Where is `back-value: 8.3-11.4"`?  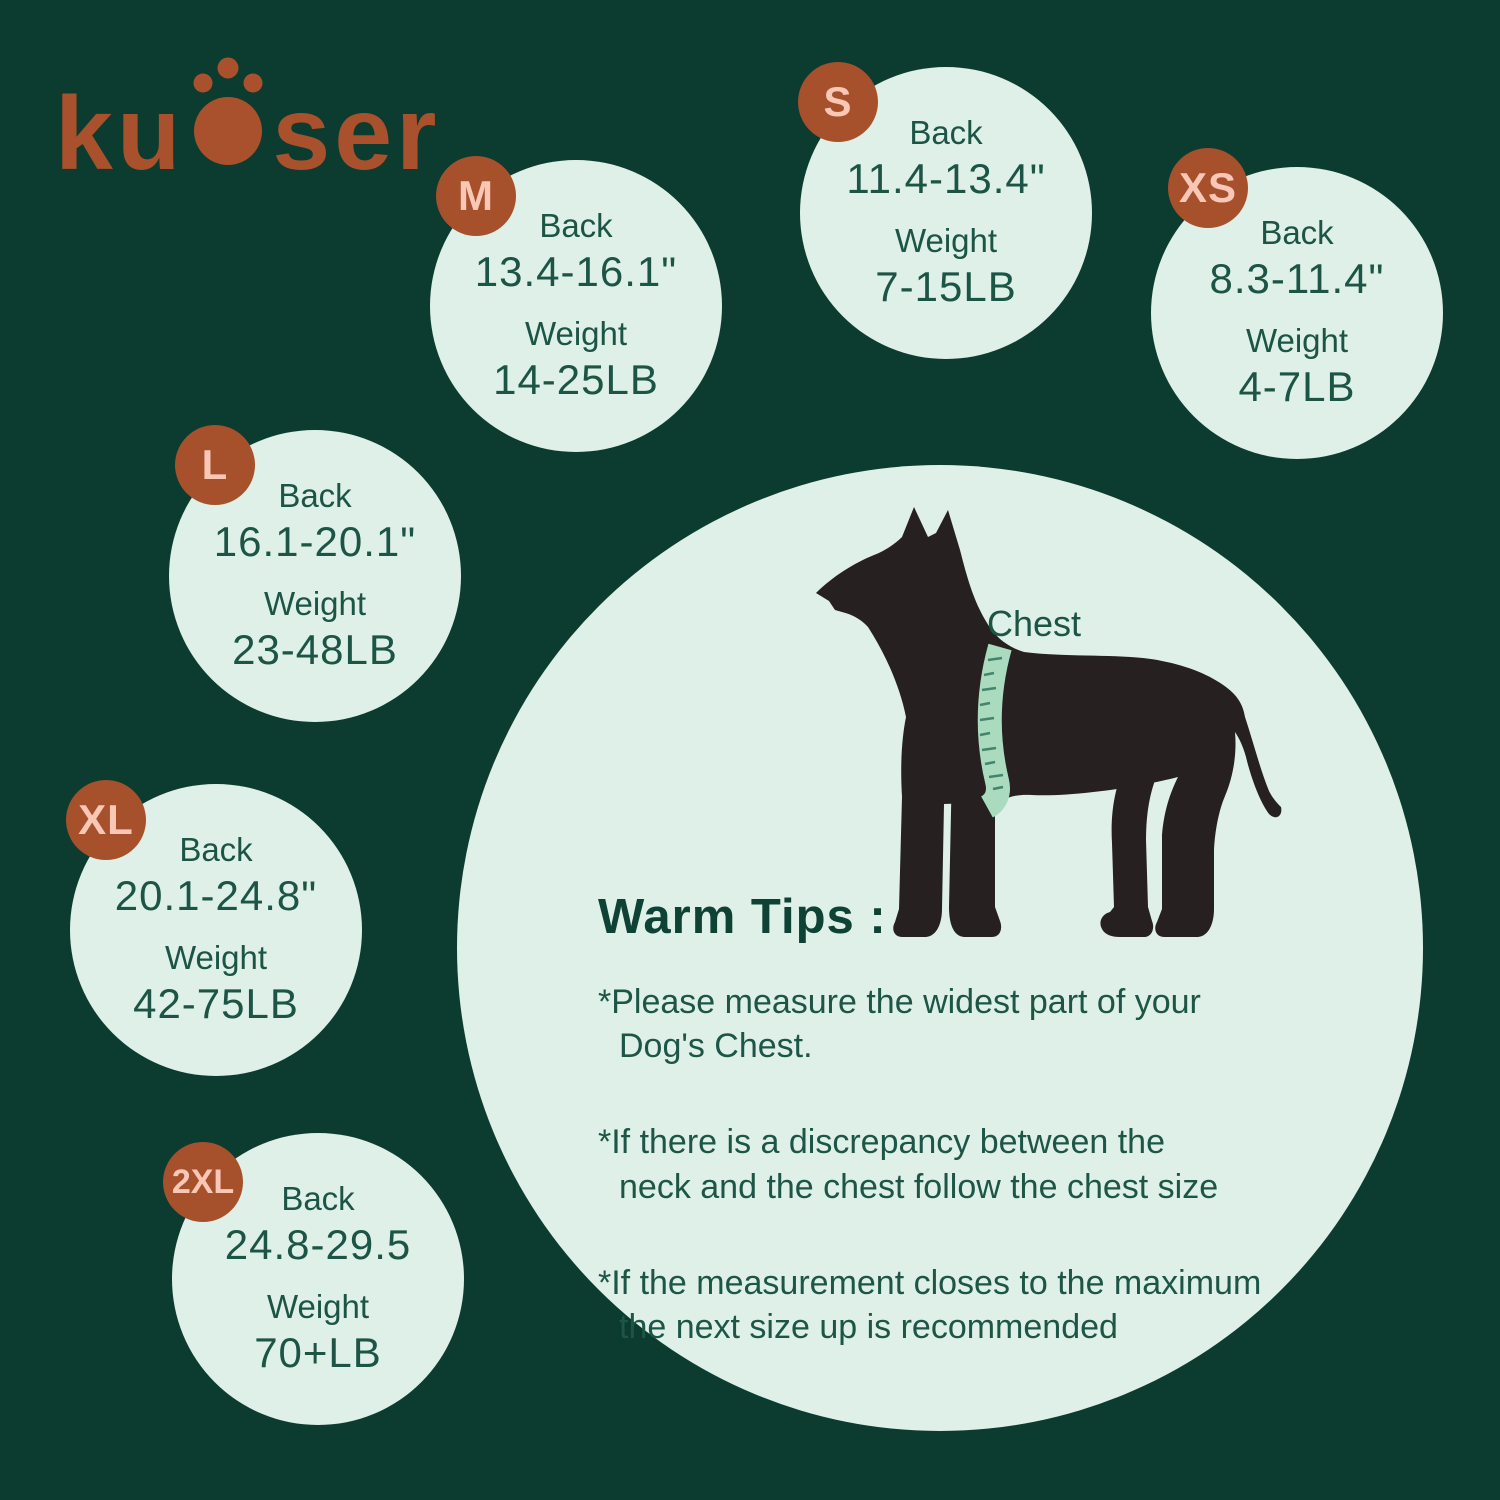 back-value: 8.3-11.4" is located at coordinates (1297, 278).